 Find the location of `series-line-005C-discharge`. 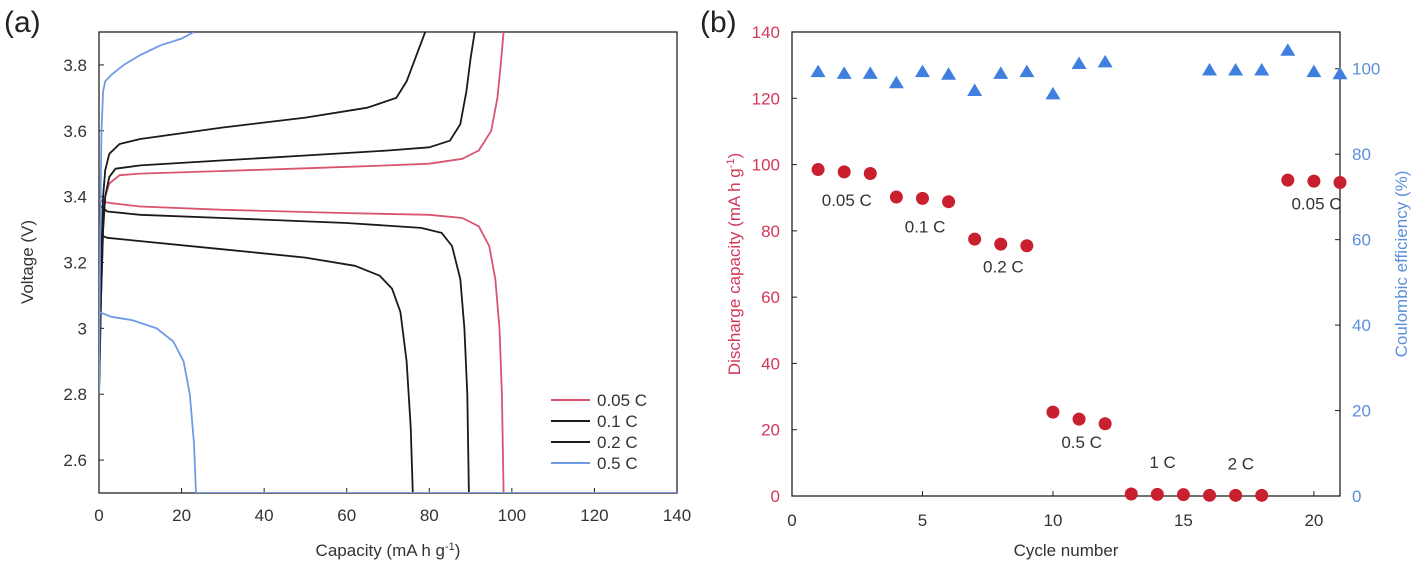

series-line-005C-discharge is located at coordinates (302, 346).